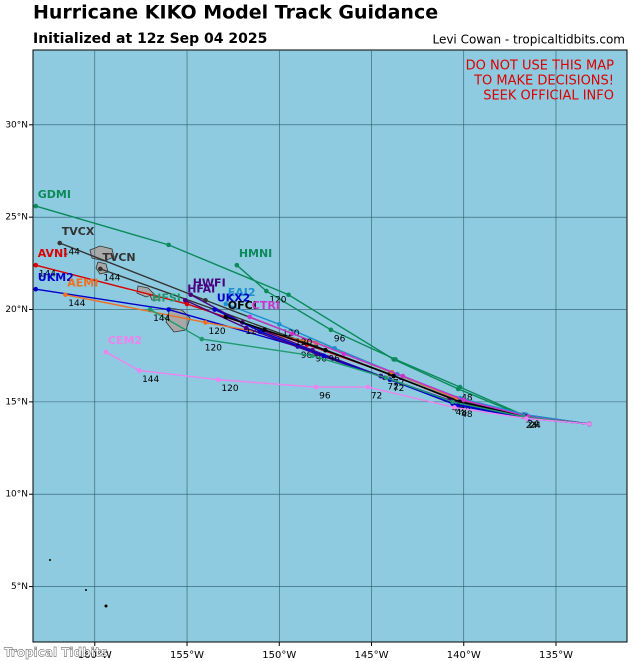 The height and width of the screenshot is (661, 634). I want to click on warning-line: TO MAKE DECISIONS!, so click(543, 81).